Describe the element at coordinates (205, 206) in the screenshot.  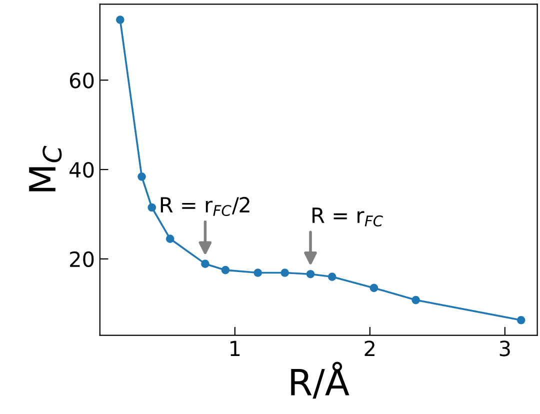
I see `annotation: R = r$_{FC}$/2` at that location.